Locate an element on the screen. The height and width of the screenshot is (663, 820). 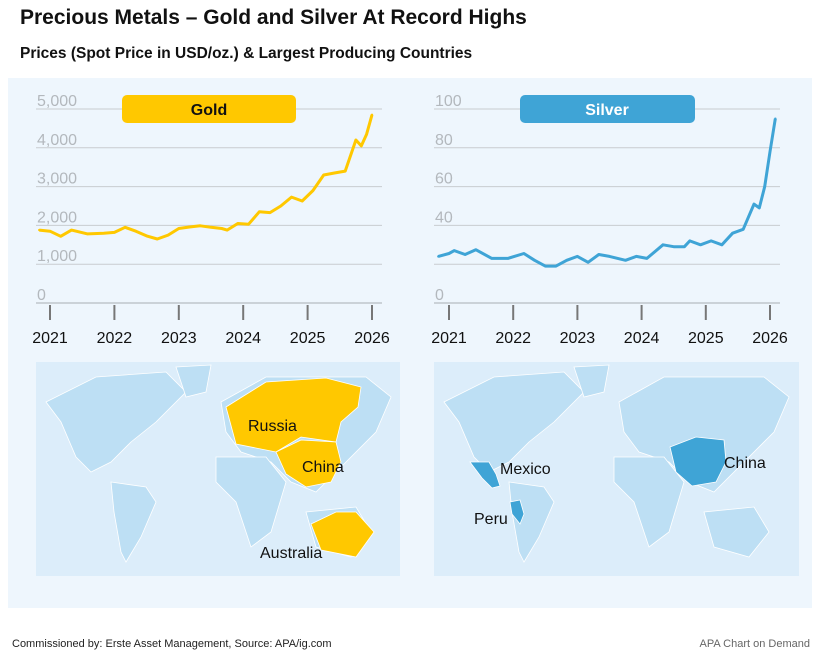
map-label-mexico: Mexico is located at coordinates (525, 469).